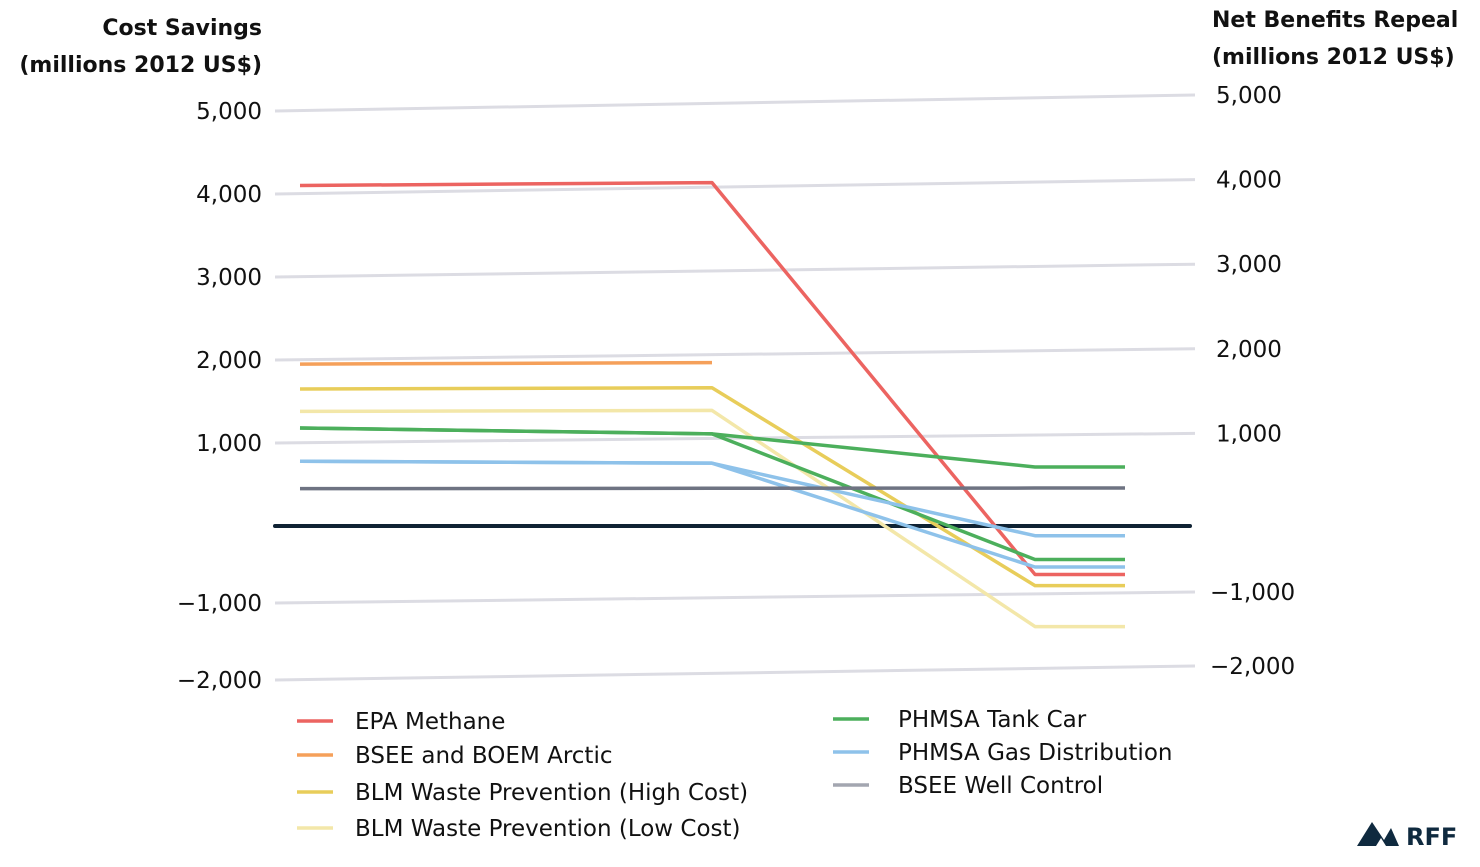  Describe the element at coordinates (229, 278) in the screenshot. I see `left-tick-label: 3,000` at that location.